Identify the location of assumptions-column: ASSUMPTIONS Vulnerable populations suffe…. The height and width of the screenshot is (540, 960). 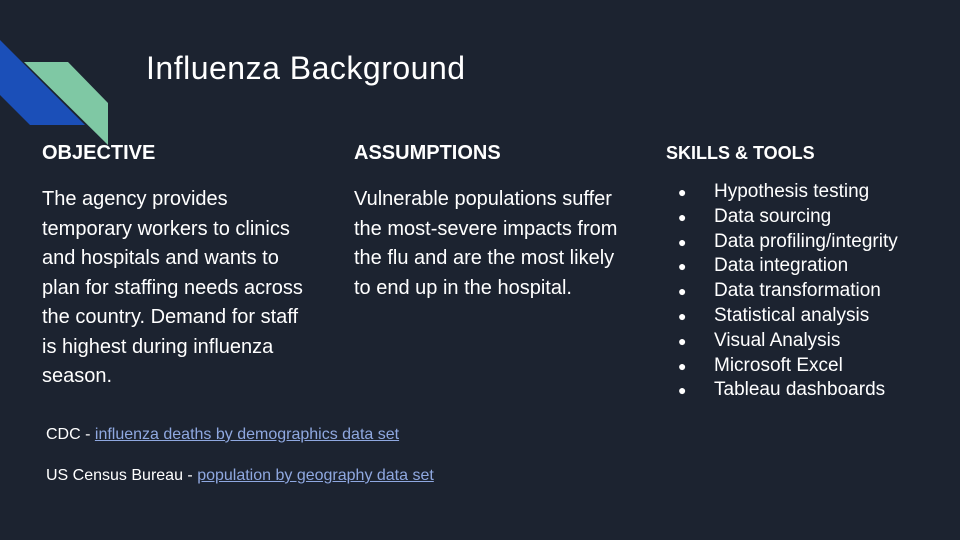
(491, 222).